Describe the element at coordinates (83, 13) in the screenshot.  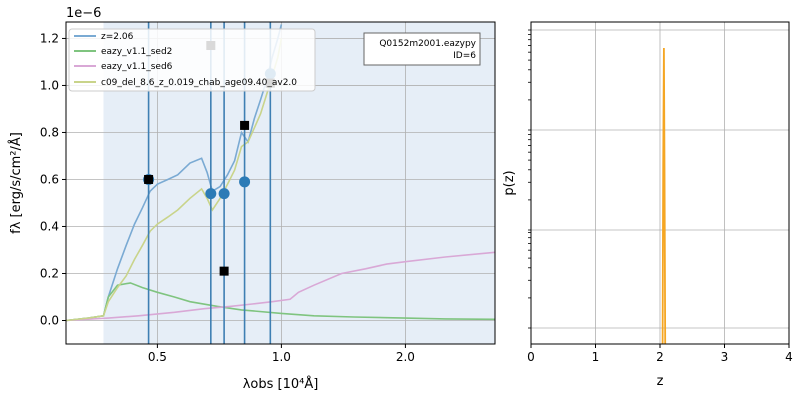
I see `sed-y-offset-text: 1e−6` at that location.